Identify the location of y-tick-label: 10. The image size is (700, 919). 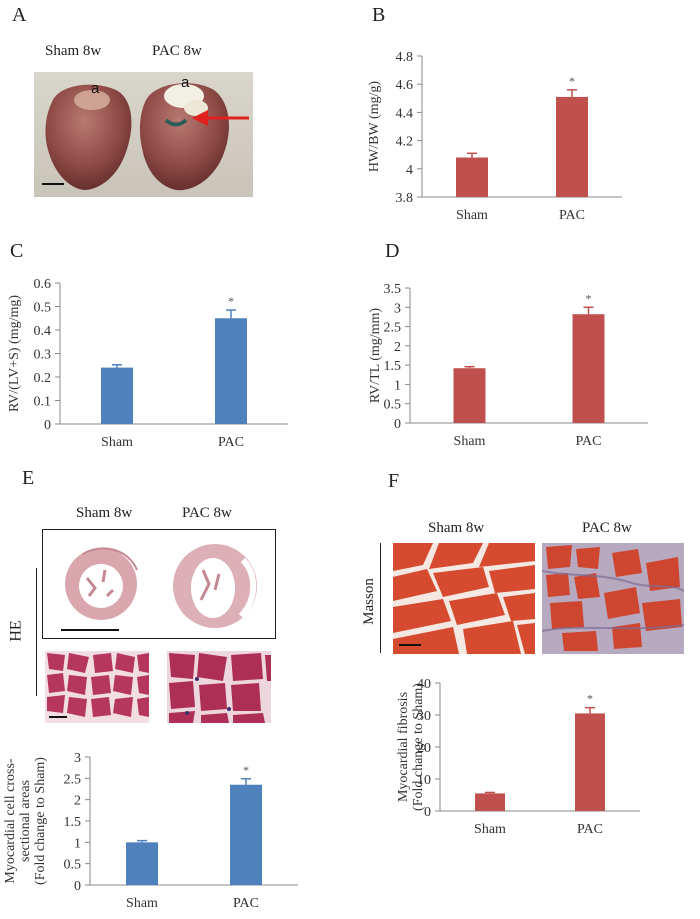
(424, 780).